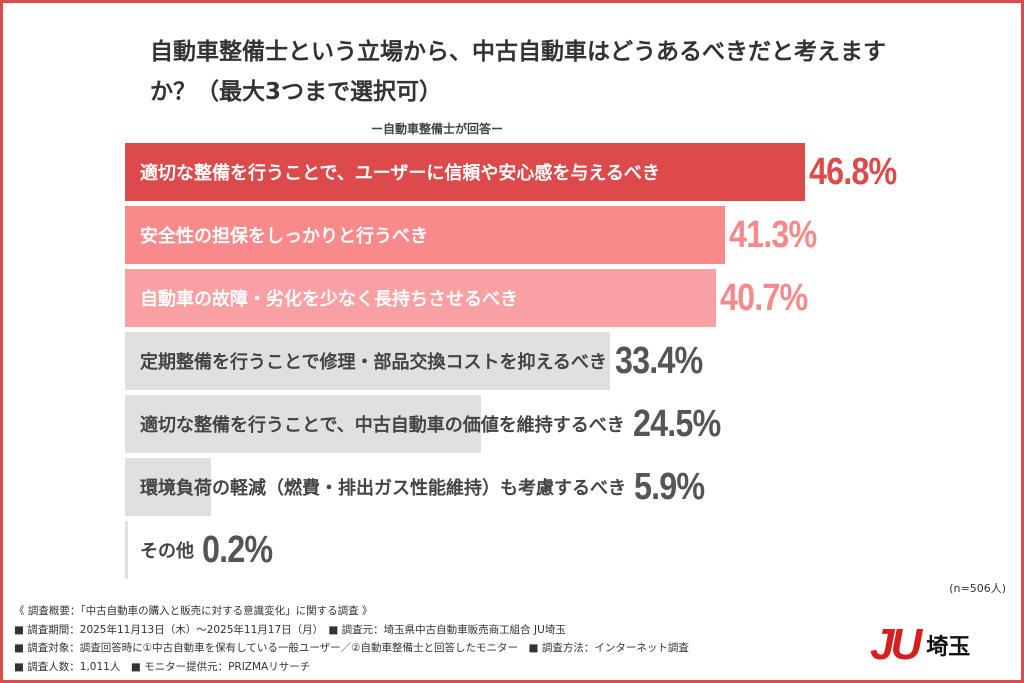  What do you see at coordinates (167, 551) in the screenshot?
I see `category-label: その他` at bounding box center [167, 551].